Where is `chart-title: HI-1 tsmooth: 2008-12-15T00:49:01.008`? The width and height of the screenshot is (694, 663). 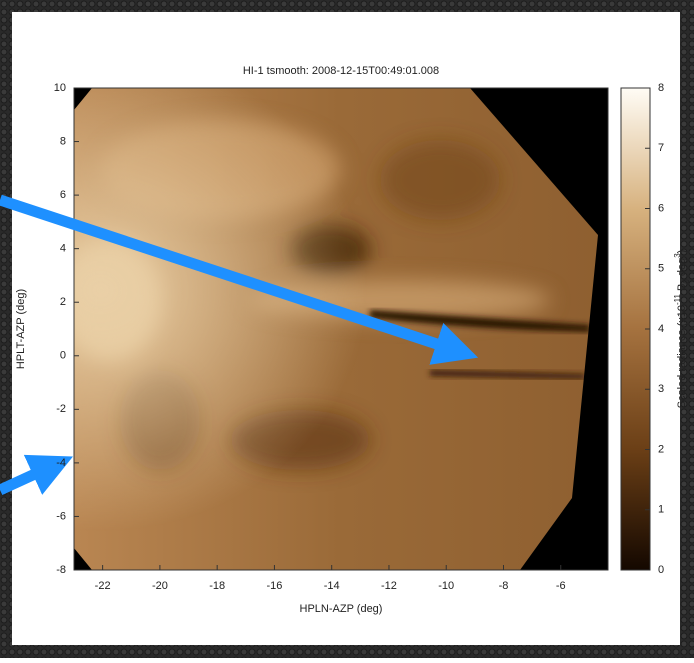
chart-title: HI-1 tsmooth: 2008-12-15T00:49:01.008 is located at coordinates (341, 71).